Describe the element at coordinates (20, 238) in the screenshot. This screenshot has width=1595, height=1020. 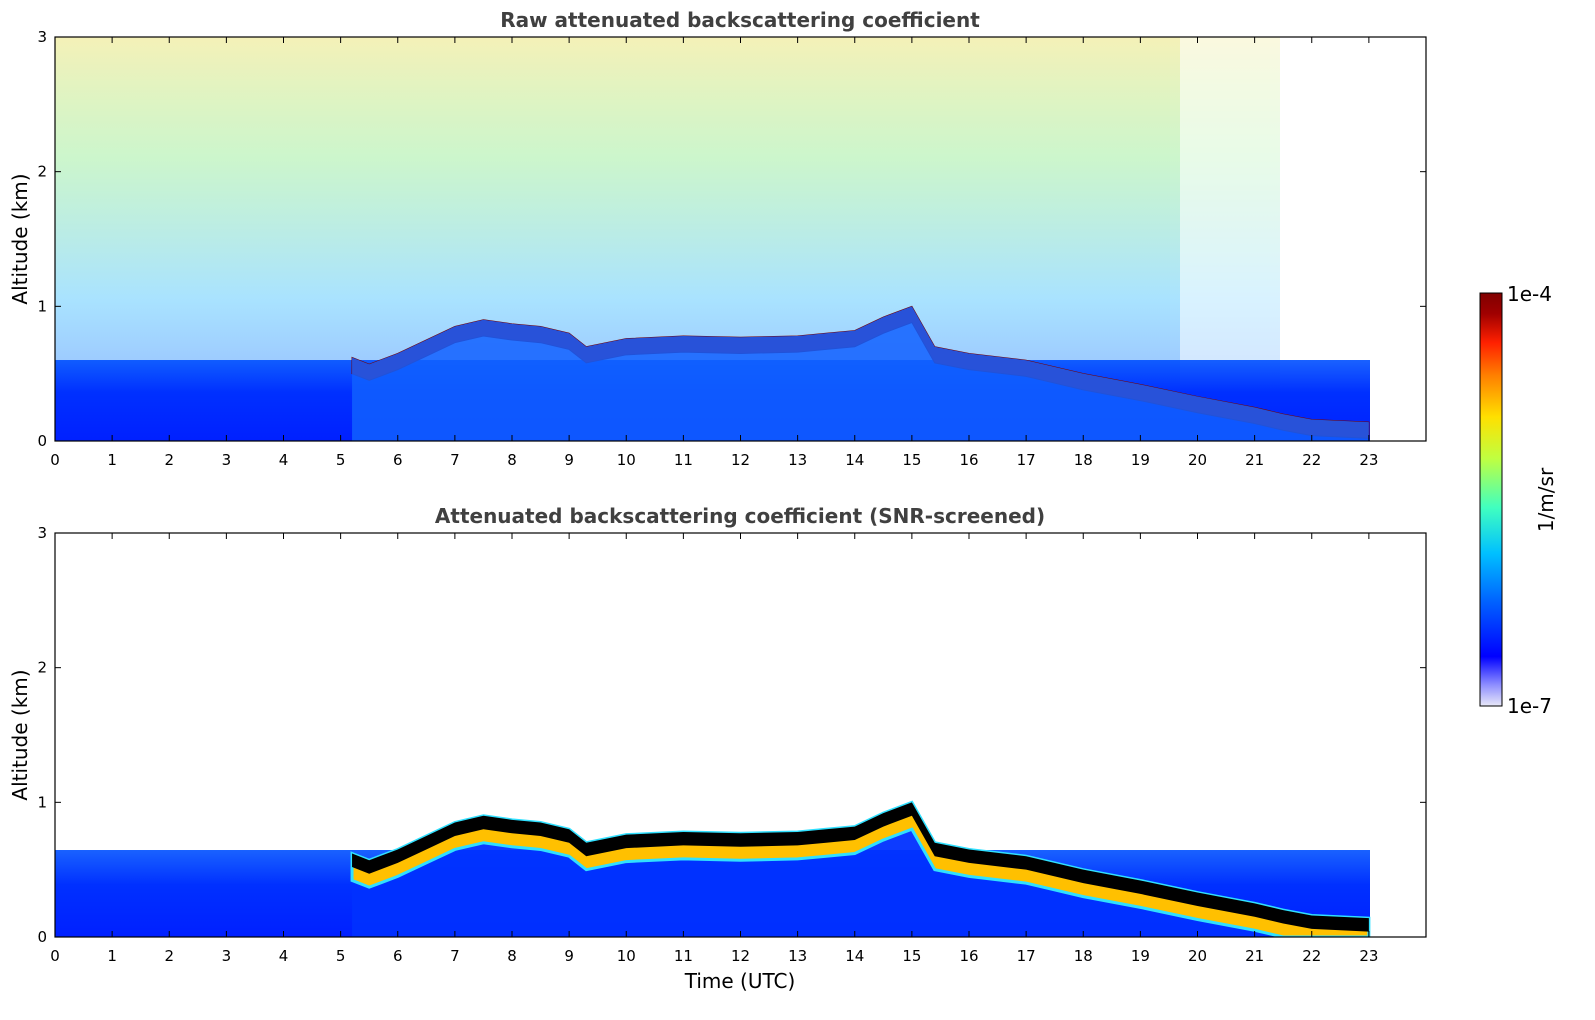
I see `top-y-label: Altitude (km)` at that location.